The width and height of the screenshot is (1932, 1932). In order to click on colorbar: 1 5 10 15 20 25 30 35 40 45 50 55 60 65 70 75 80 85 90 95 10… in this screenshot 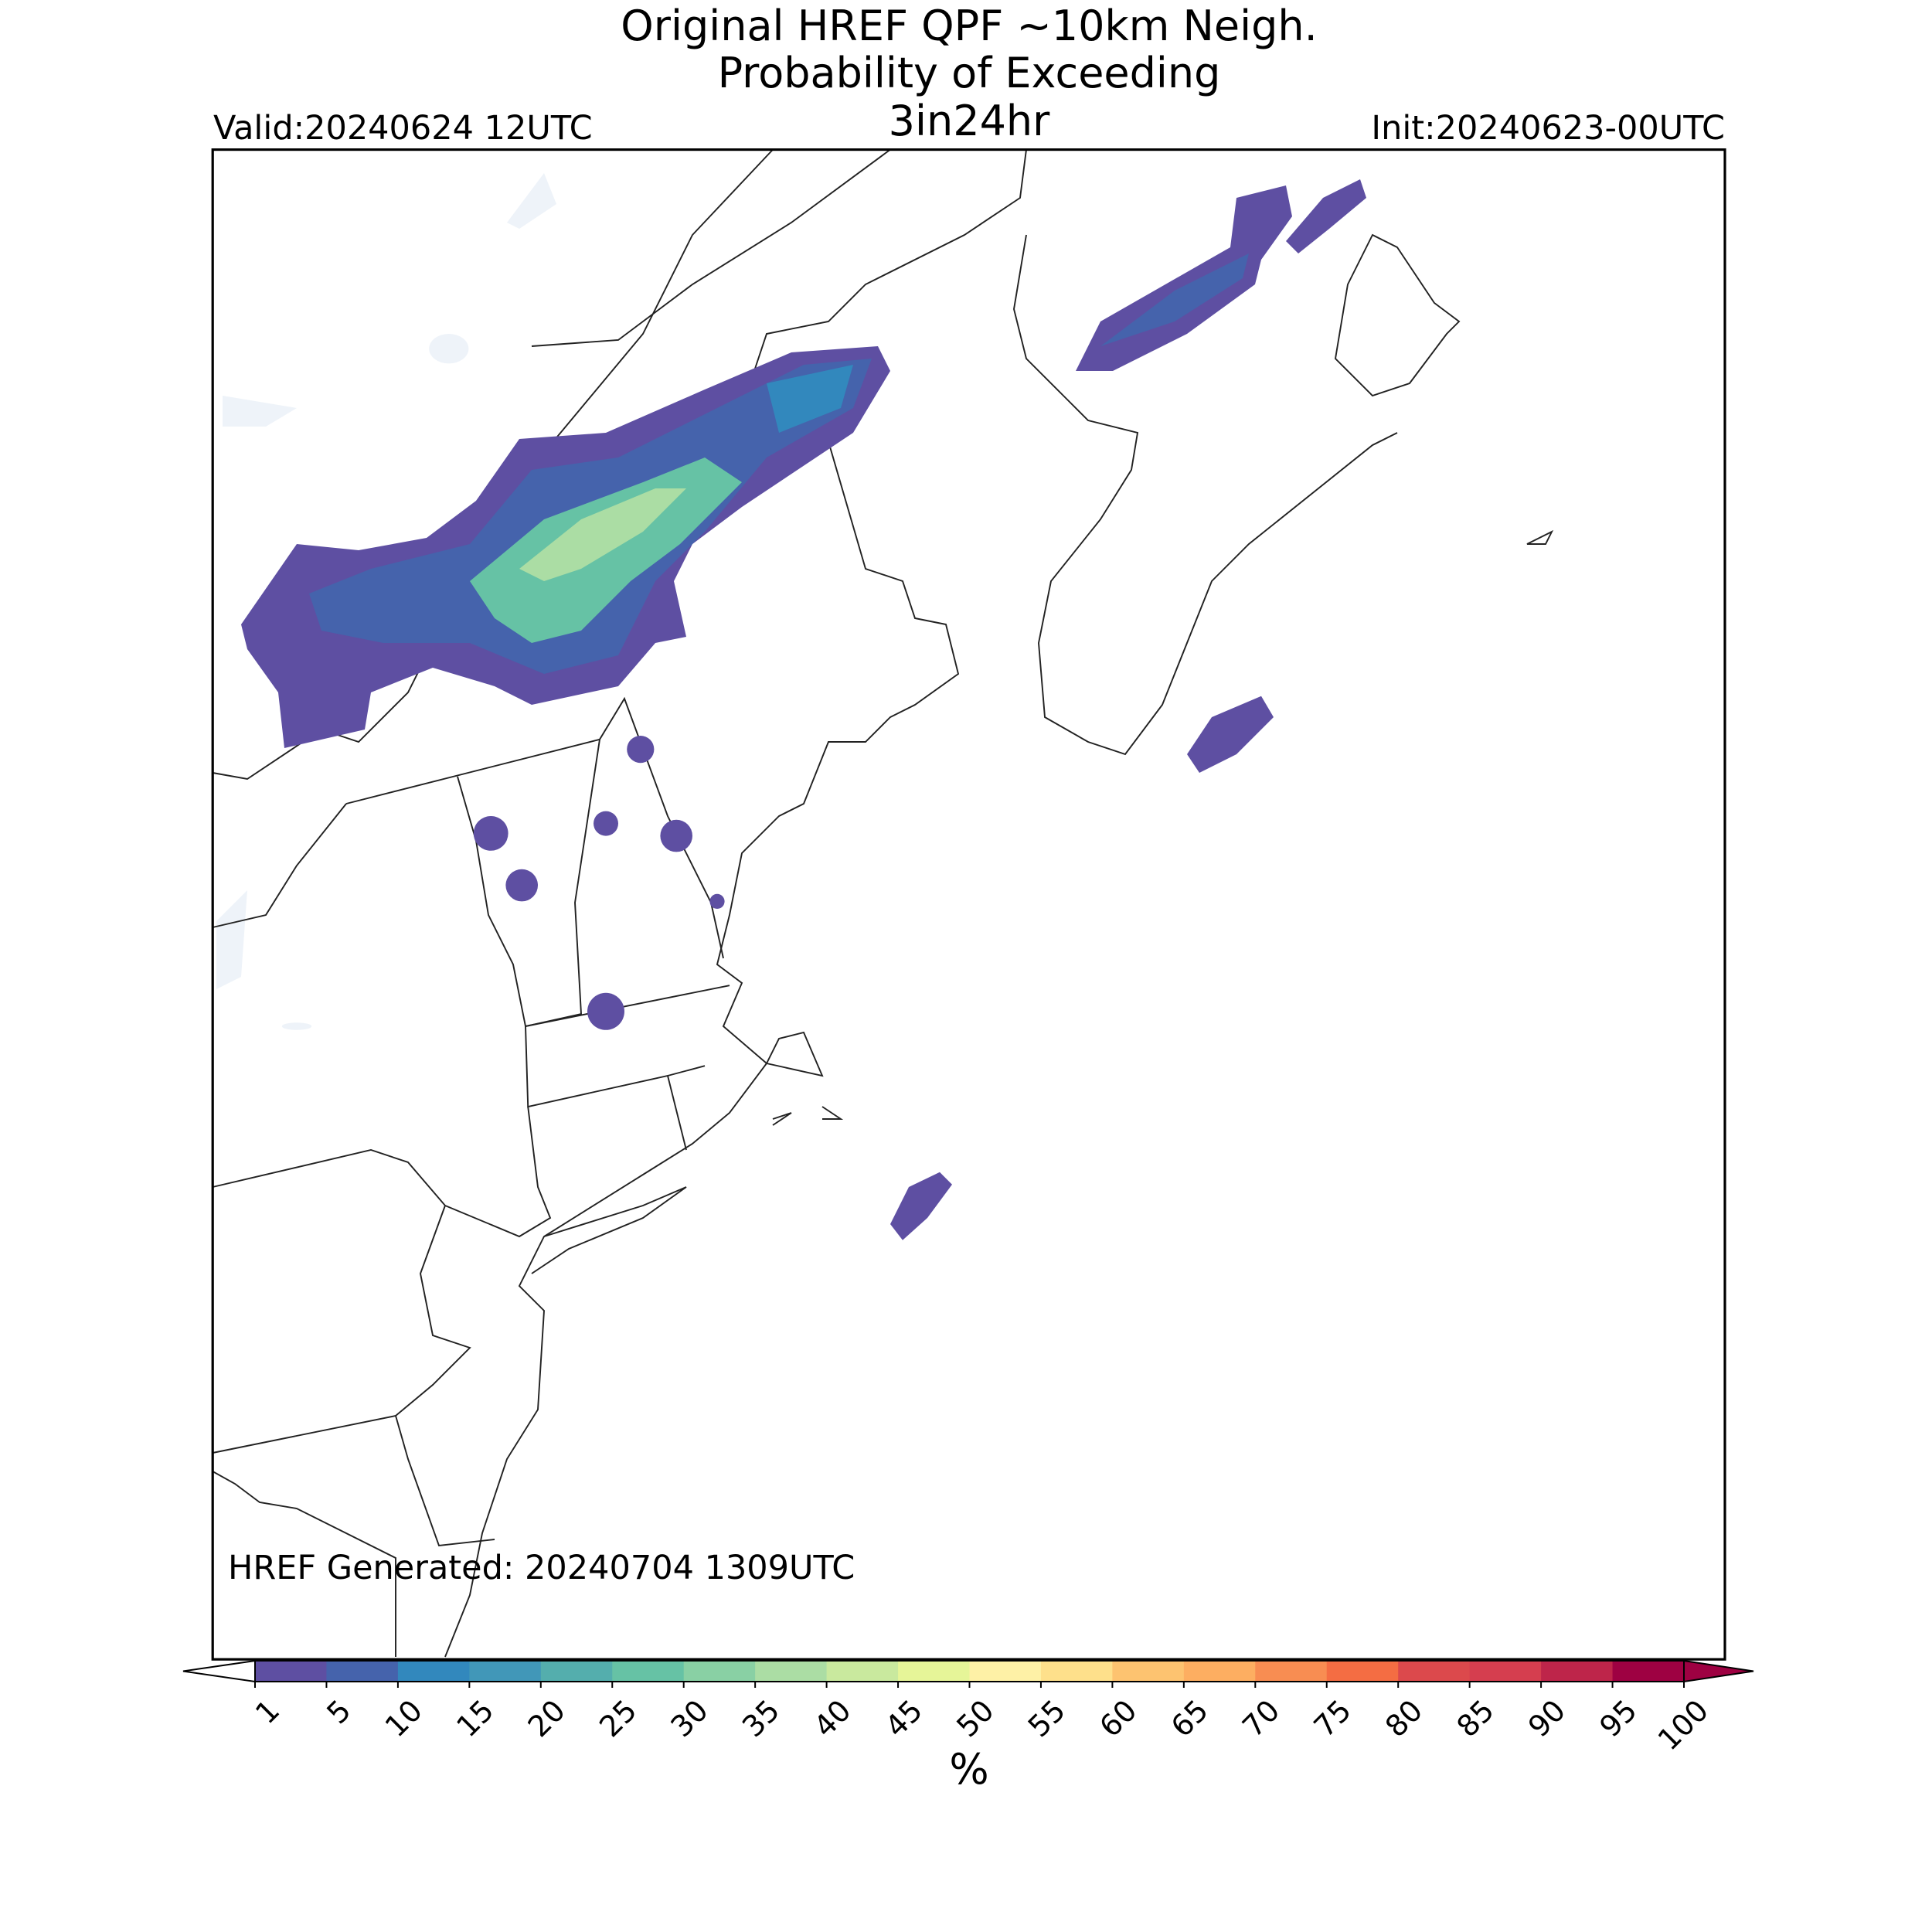, I will do `click(968, 1708)`.